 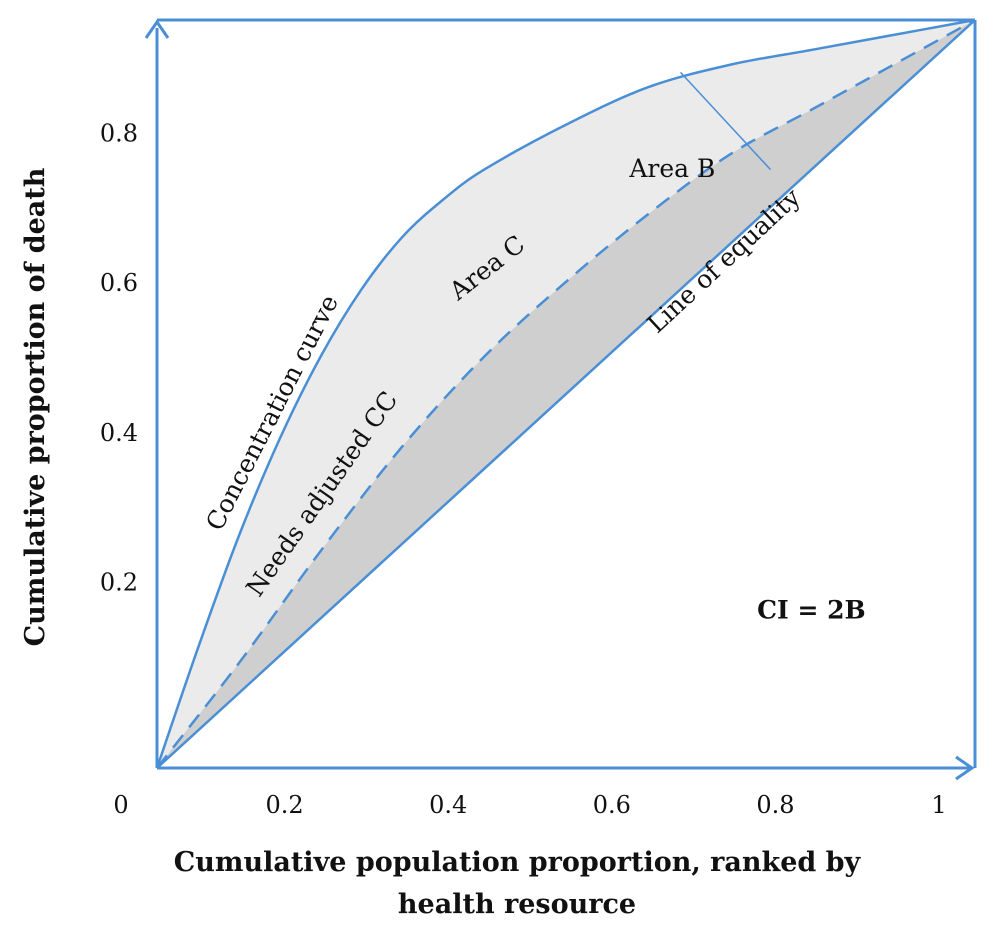 I want to click on y-tick-label: 0.4, so click(x=119, y=433).